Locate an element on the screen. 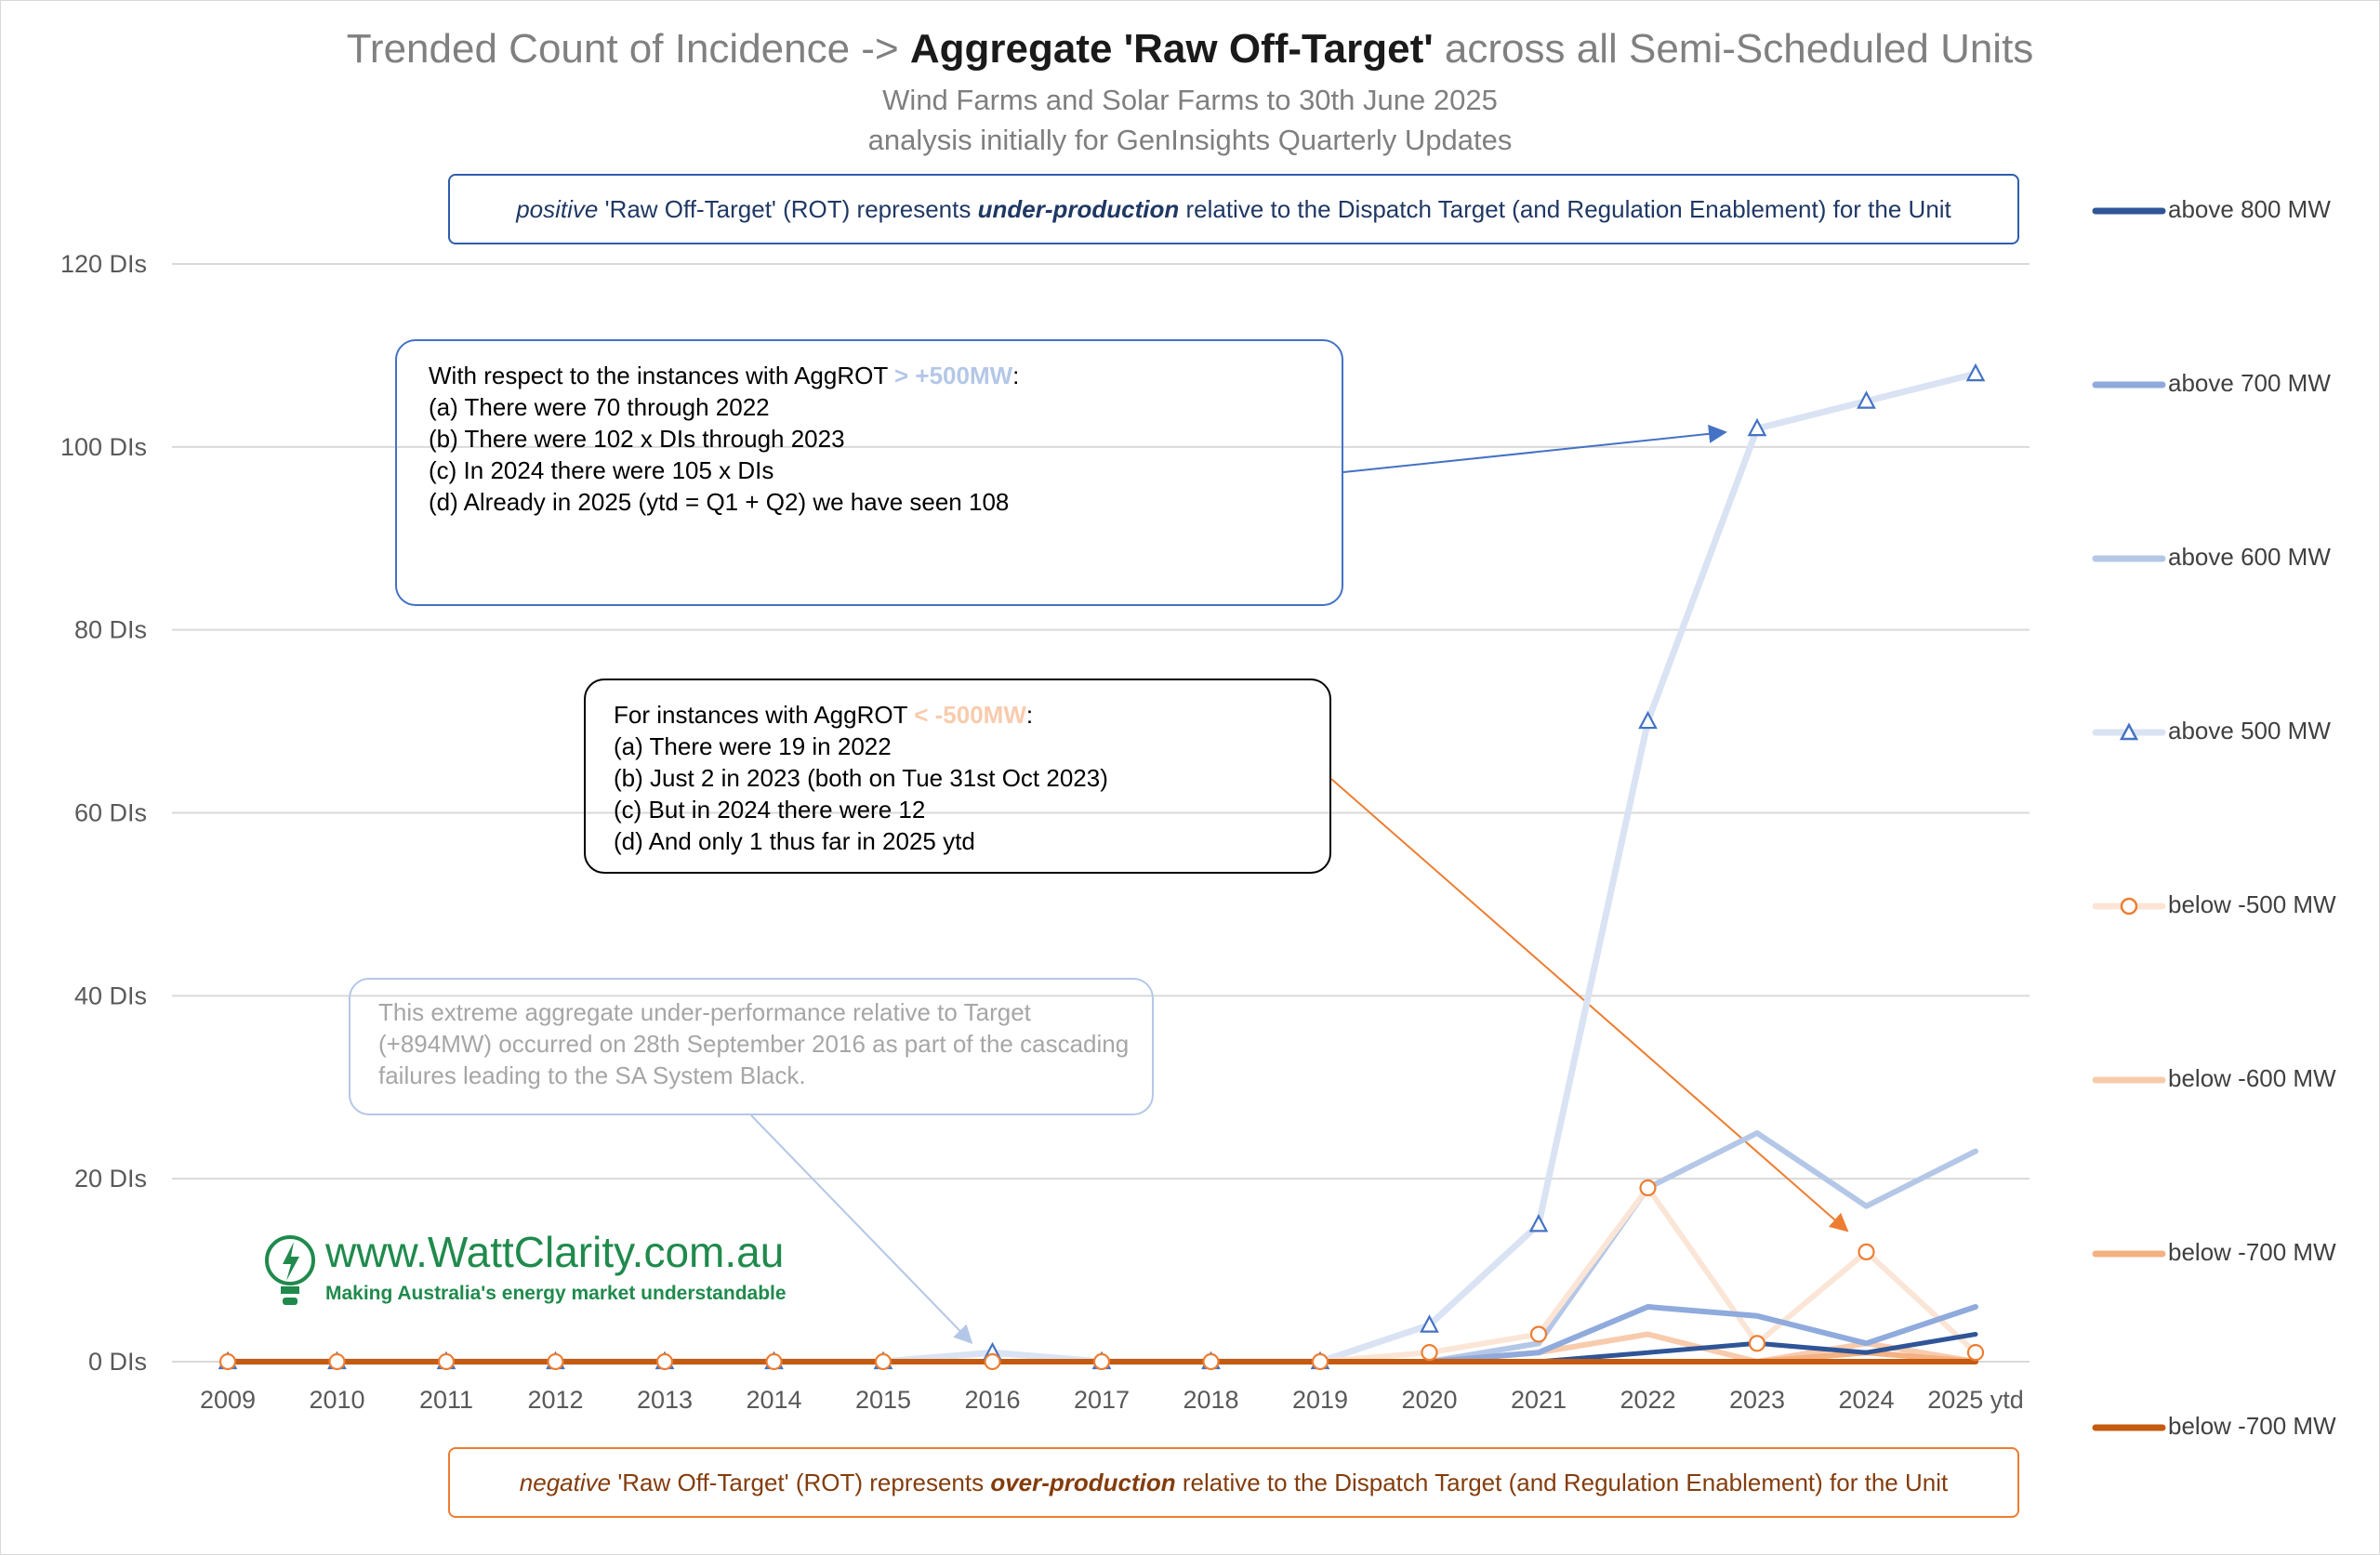 The width and height of the screenshot is (2380, 1555). x-tick-label: 2022 is located at coordinates (1647, 1400).